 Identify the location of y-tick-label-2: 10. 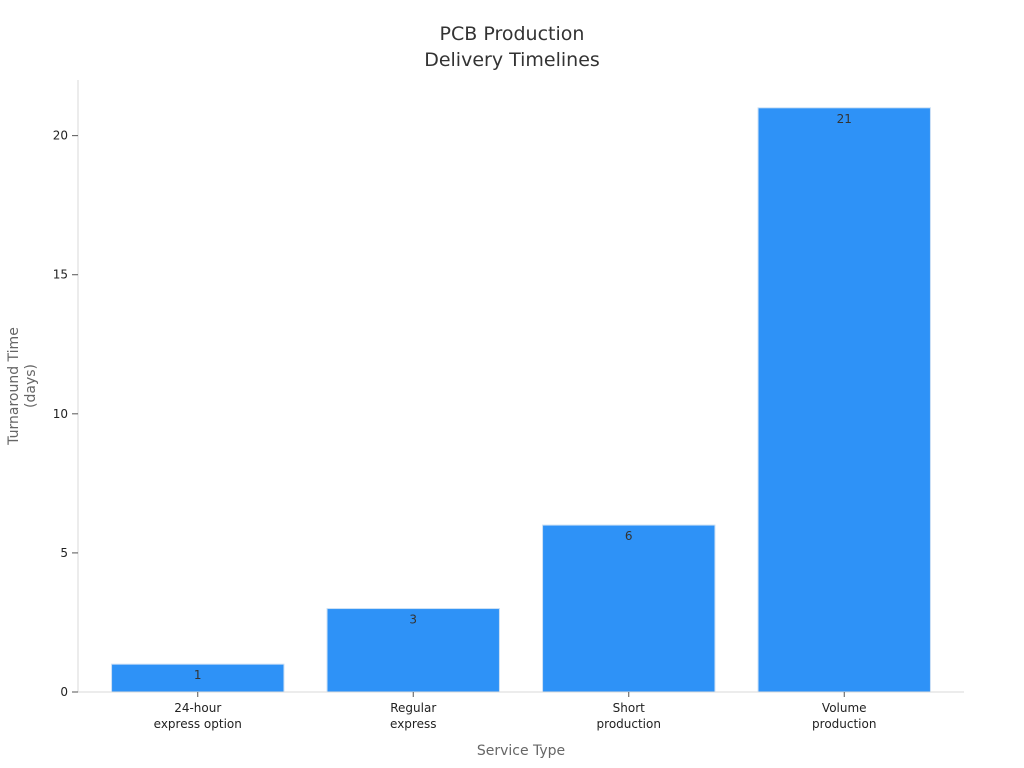
(60, 414).